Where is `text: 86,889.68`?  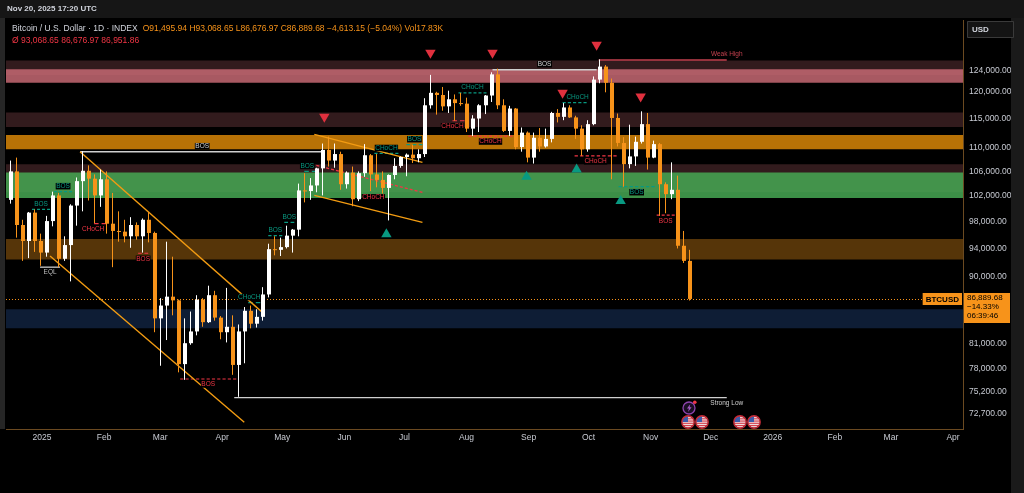
text: 86,889.68 is located at coordinates (985, 298).